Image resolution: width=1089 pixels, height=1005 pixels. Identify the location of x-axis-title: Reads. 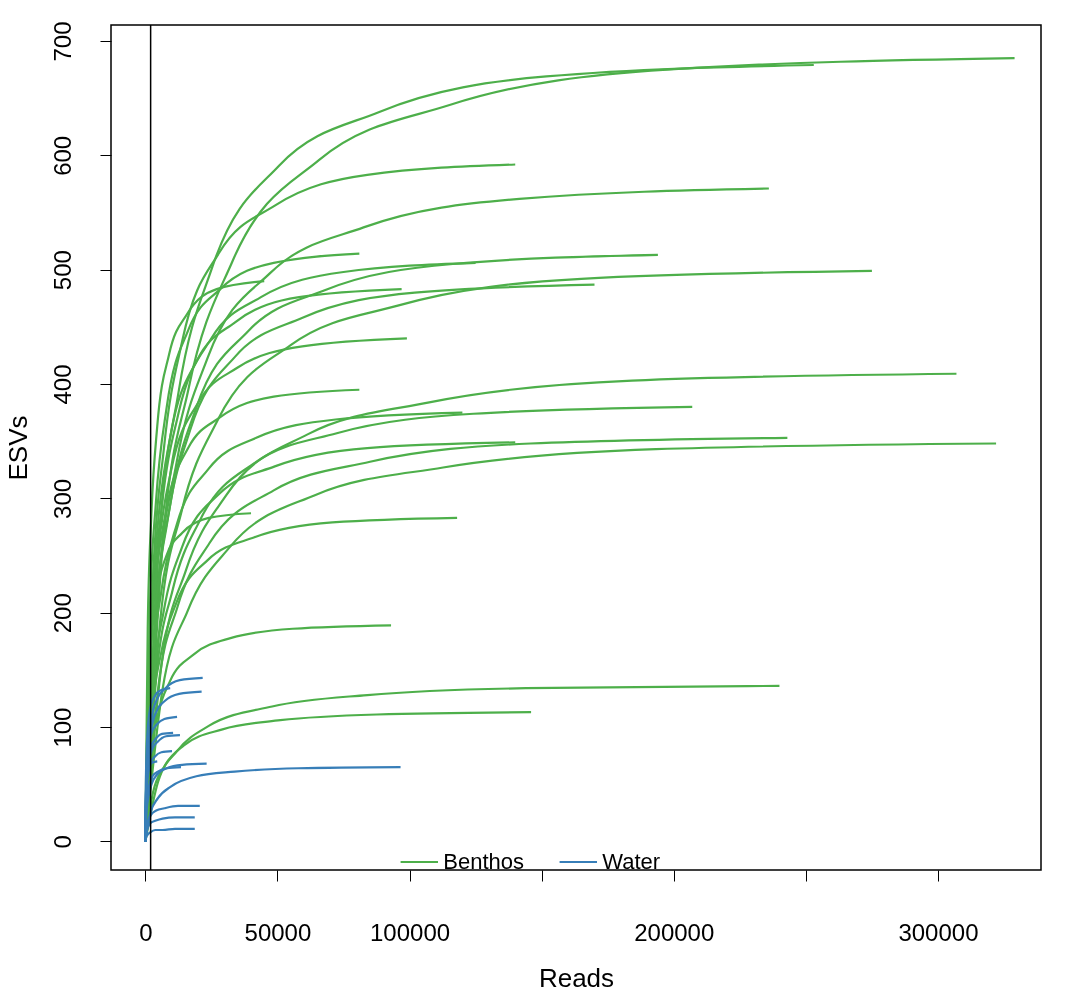
(576, 977).